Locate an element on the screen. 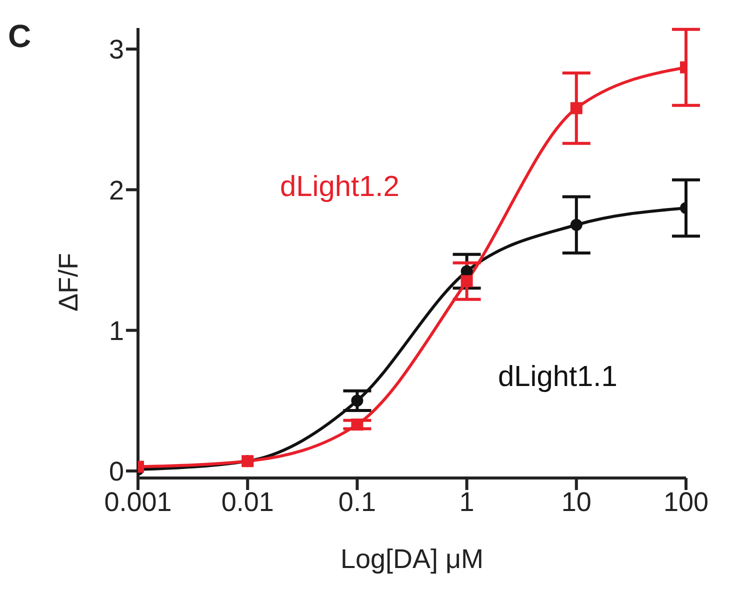 The height and width of the screenshot is (606, 734). text: dLight1.1 is located at coordinates (558, 377).